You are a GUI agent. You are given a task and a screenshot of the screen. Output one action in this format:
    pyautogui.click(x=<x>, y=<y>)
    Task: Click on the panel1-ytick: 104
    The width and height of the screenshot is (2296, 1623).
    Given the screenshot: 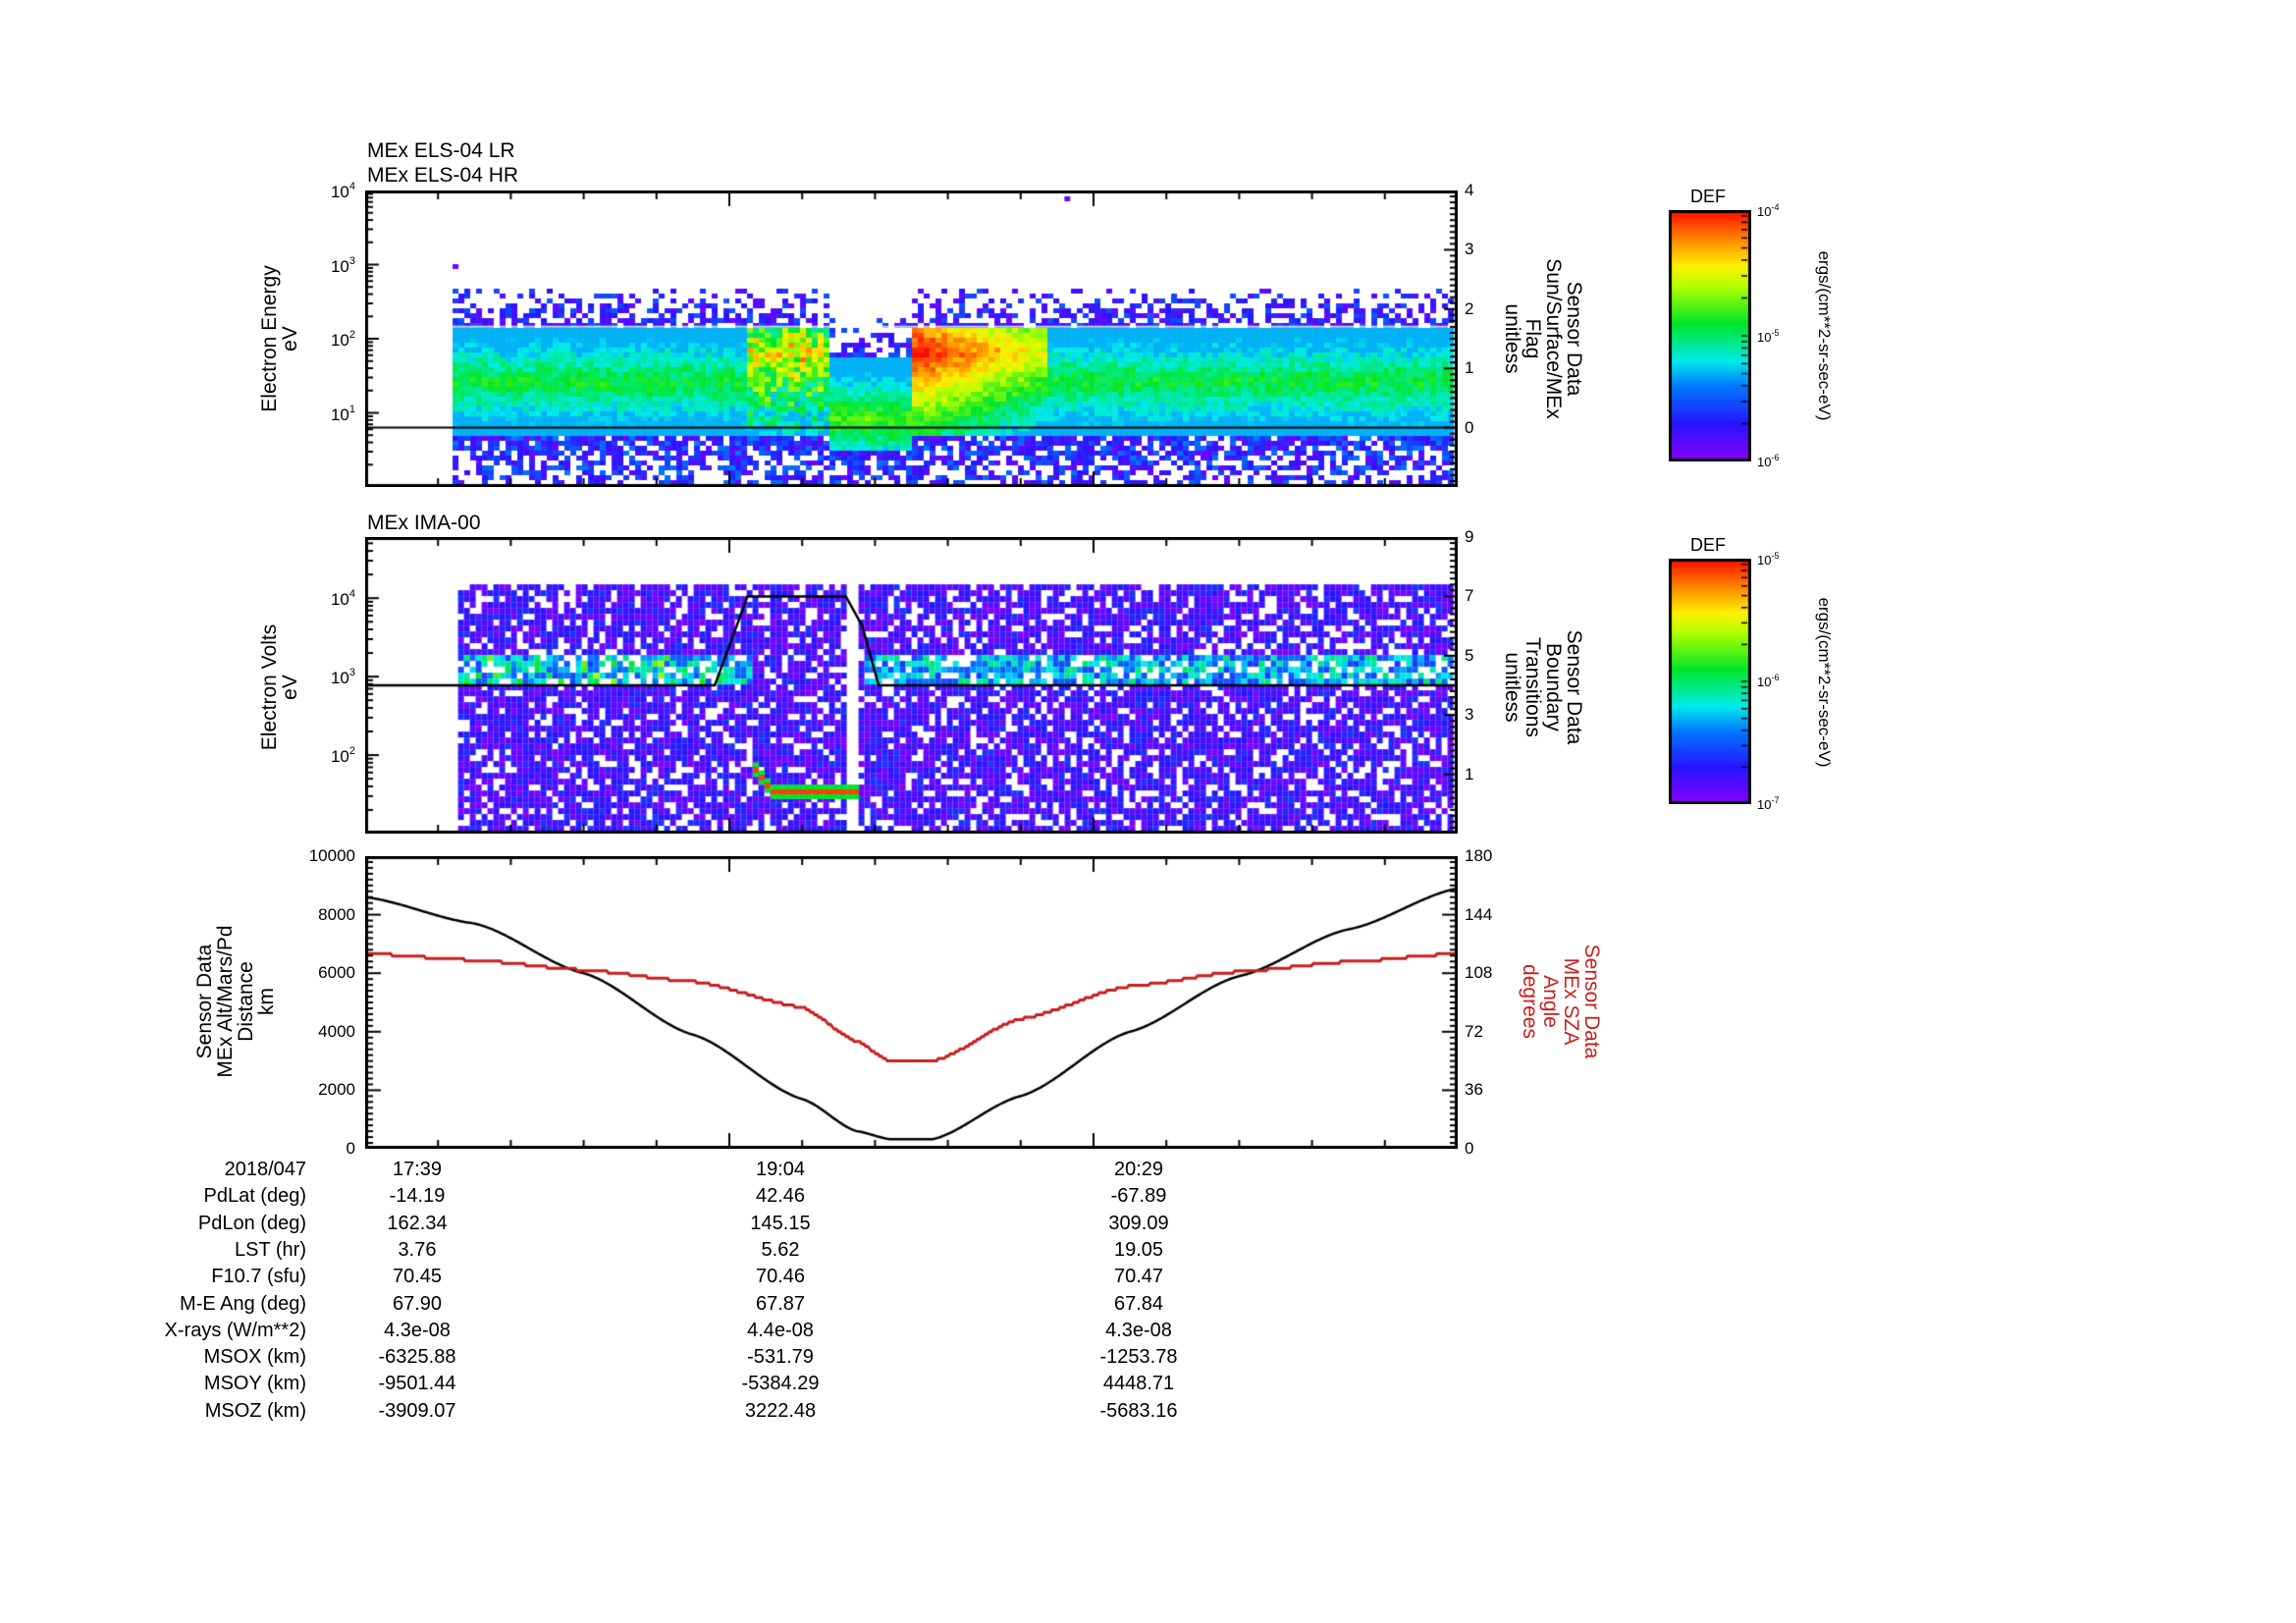 What is the action you would take?
    pyautogui.click(x=342, y=191)
    